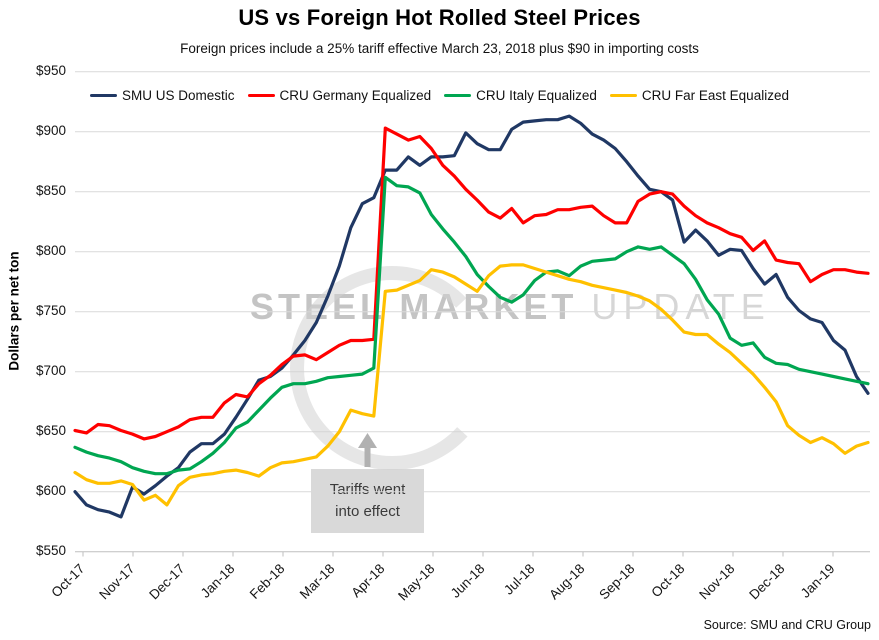  Describe the element at coordinates (717, 582) in the screenshot. I see `x-axis-label: Nov-18` at that location.